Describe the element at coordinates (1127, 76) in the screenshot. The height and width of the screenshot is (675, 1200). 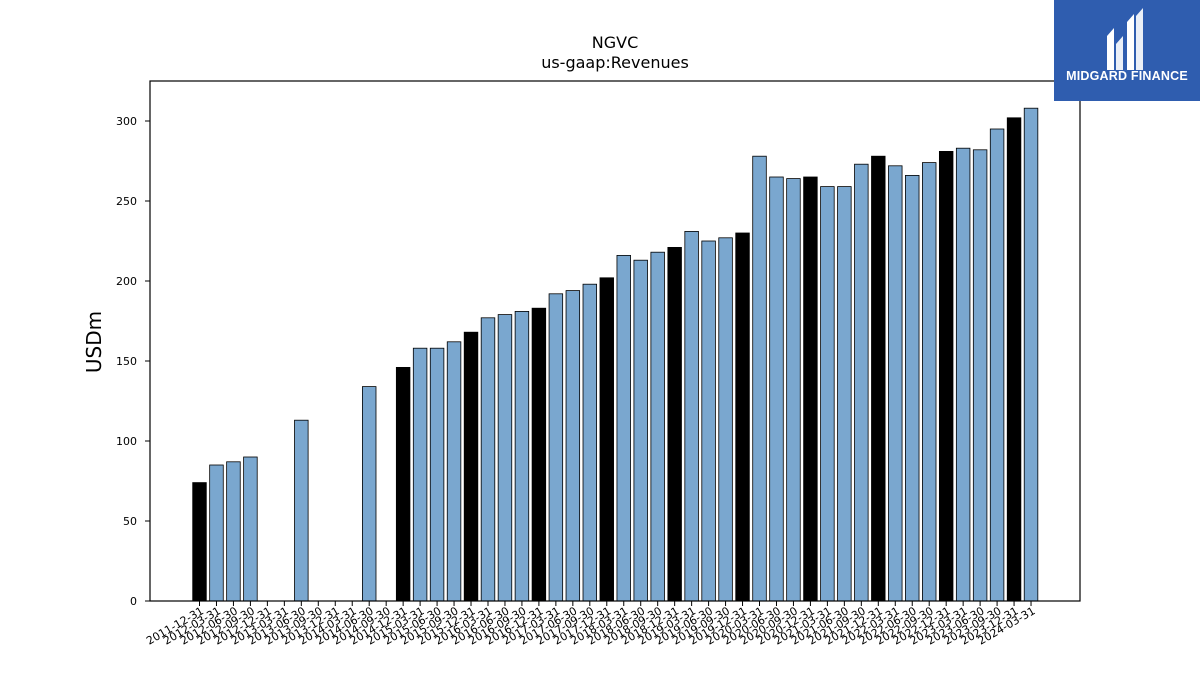
I see `logo-text: MIDGARD FINANCE` at that location.